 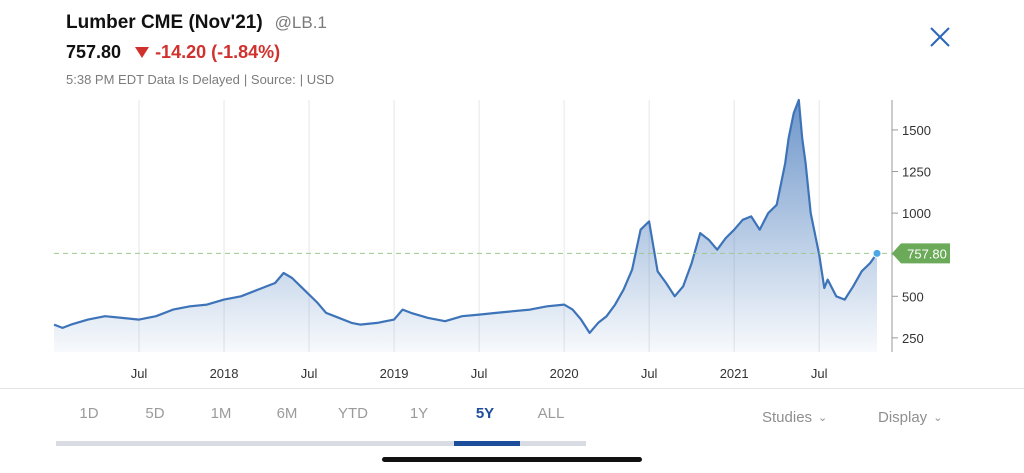 What do you see at coordinates (221, 413) in the screenshot?
I see `range-1m: 1M` at bounding box center [221, 413].